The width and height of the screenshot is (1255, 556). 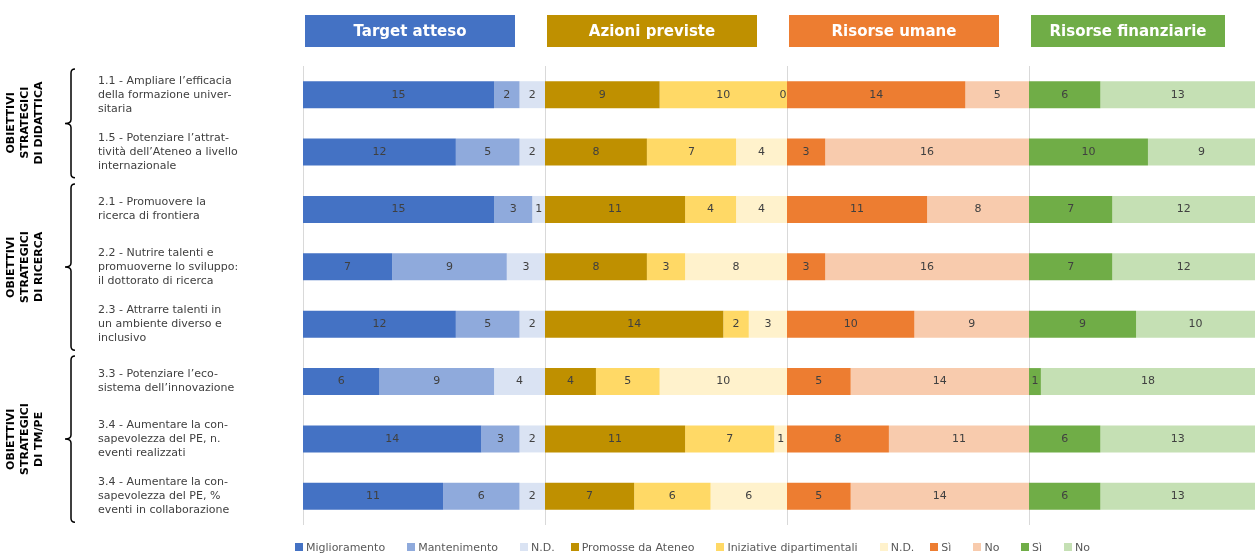 I want to click on data-label: 1, so click(x=781, y=438).